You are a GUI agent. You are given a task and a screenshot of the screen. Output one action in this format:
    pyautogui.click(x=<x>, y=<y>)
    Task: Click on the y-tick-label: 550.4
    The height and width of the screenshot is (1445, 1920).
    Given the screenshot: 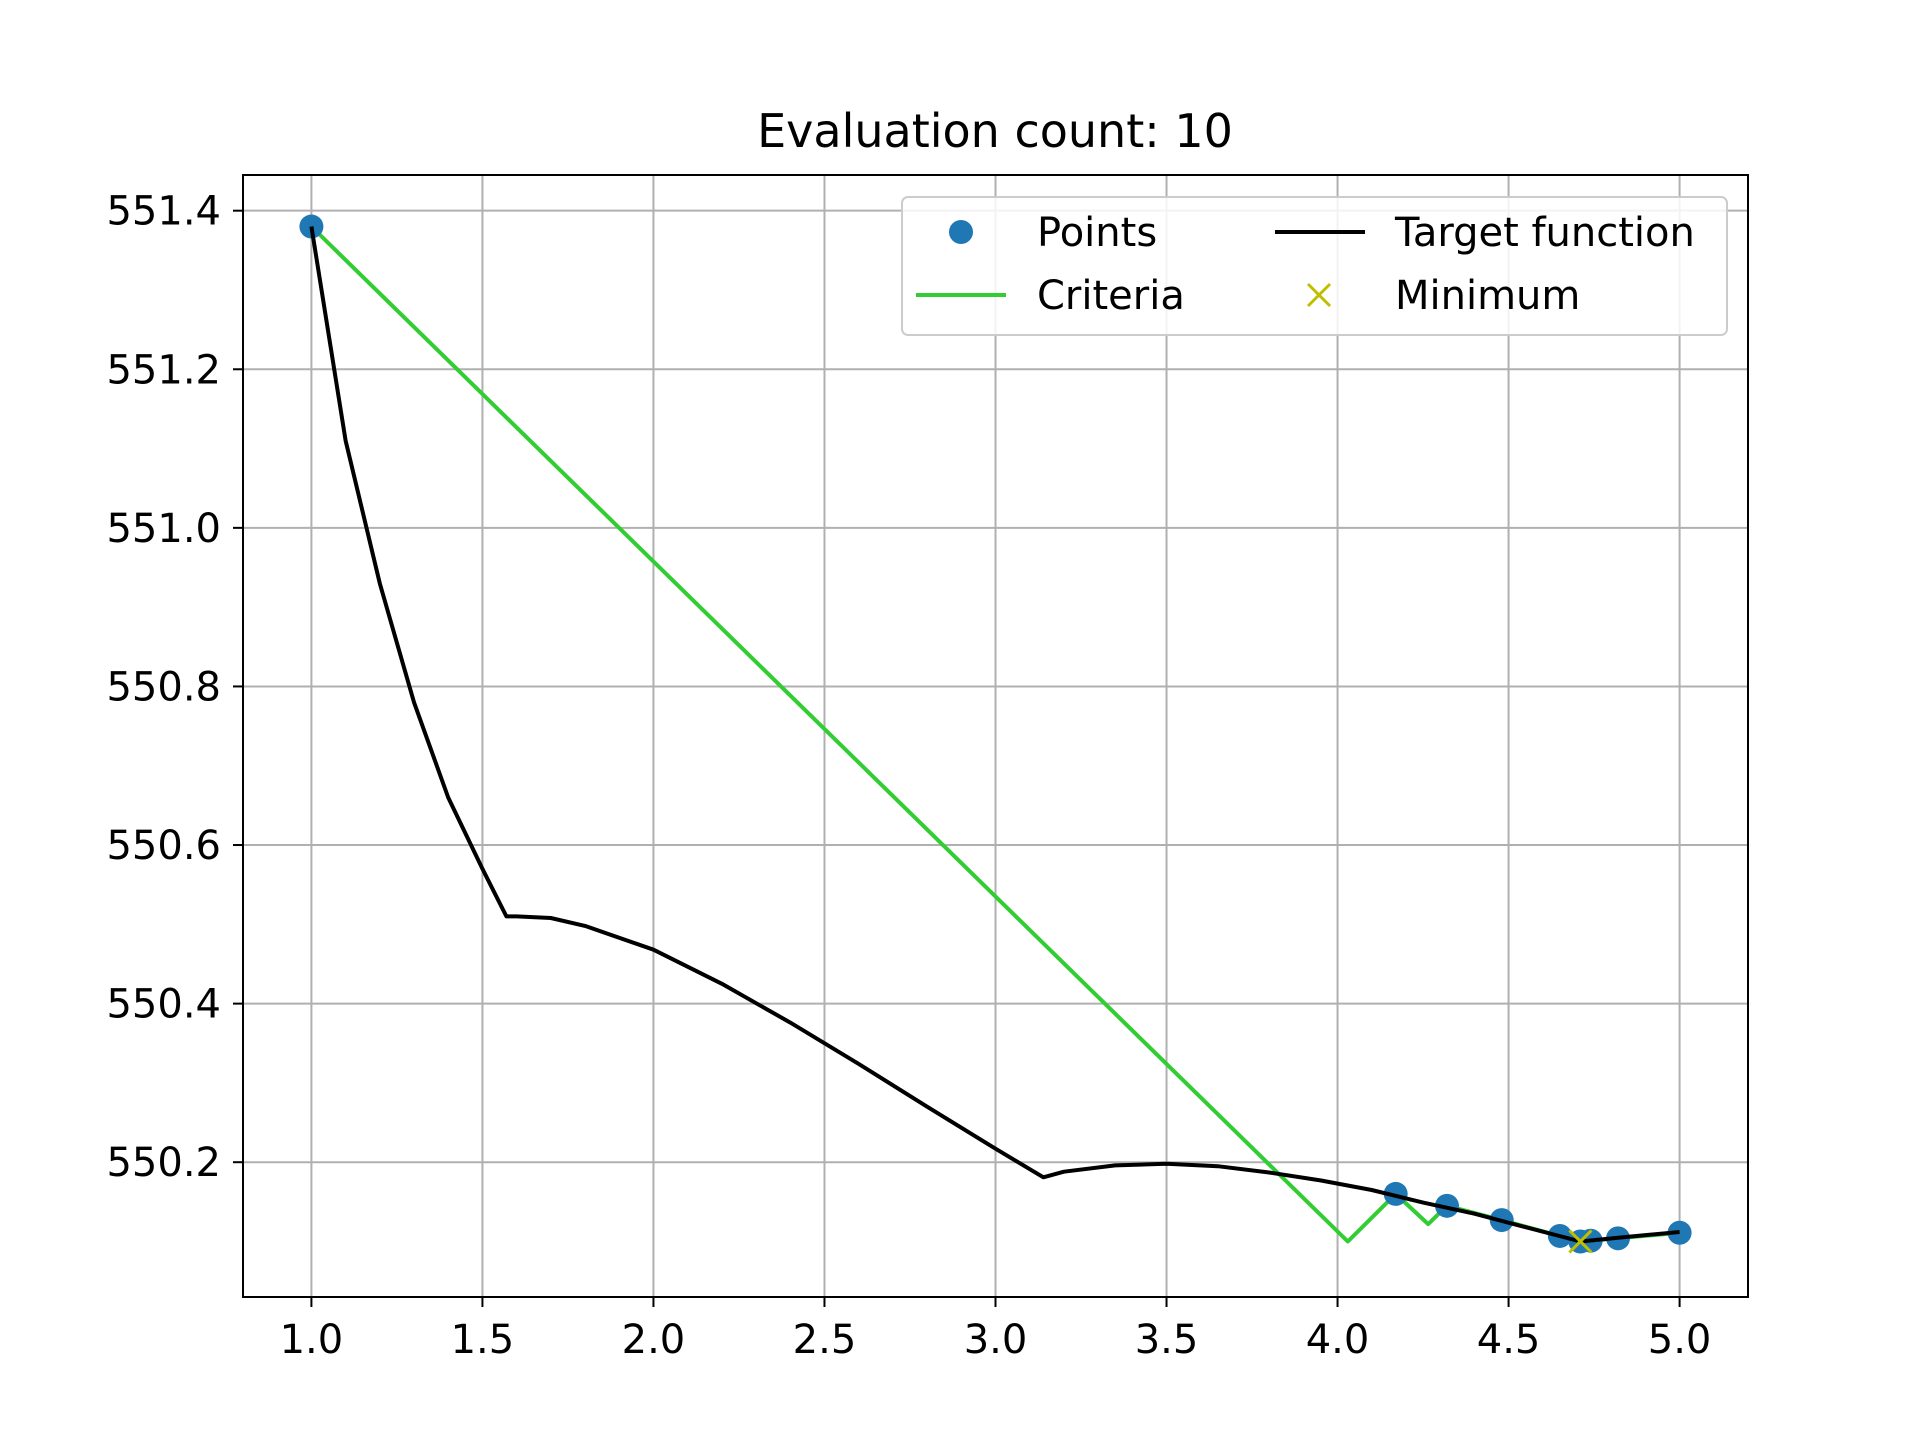 What is the action you would take?
    pyautogui.click(x=163, y=1005)
    